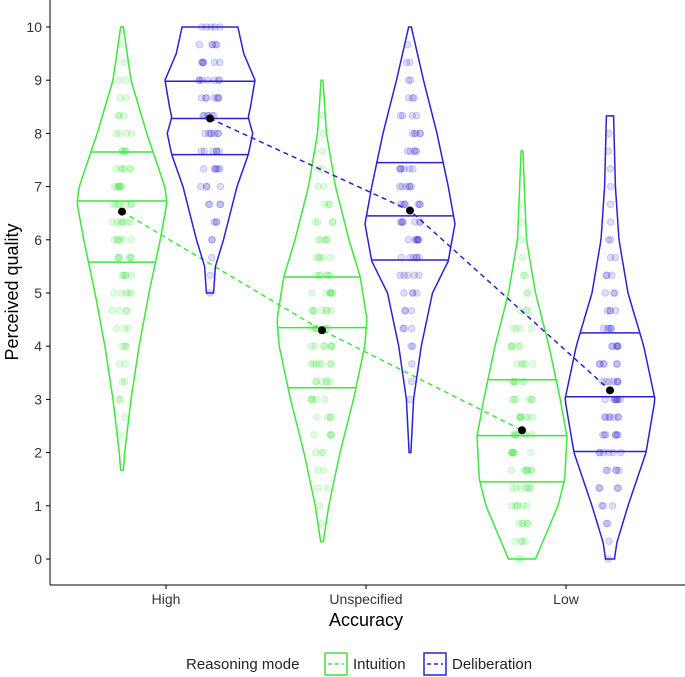 The height and width of the screenshot is (677, 685). I want to click on y-tick-label: 2, so click(38, 453).